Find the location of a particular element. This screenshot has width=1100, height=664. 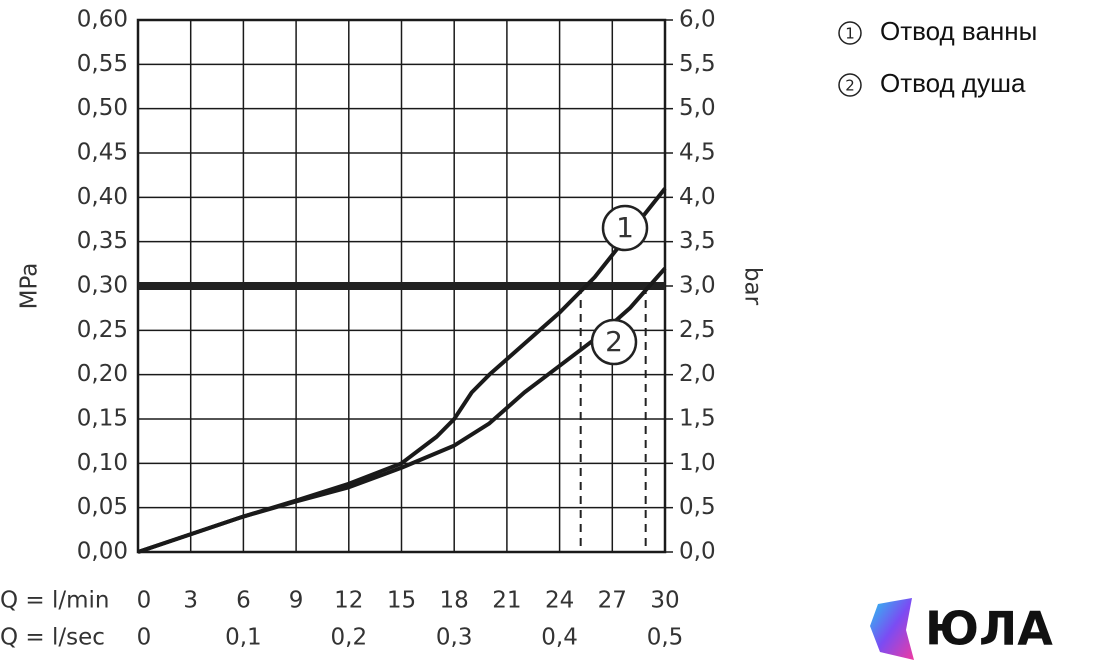

x2-tick-label: 0,3 is located at coordinates (454, 638).